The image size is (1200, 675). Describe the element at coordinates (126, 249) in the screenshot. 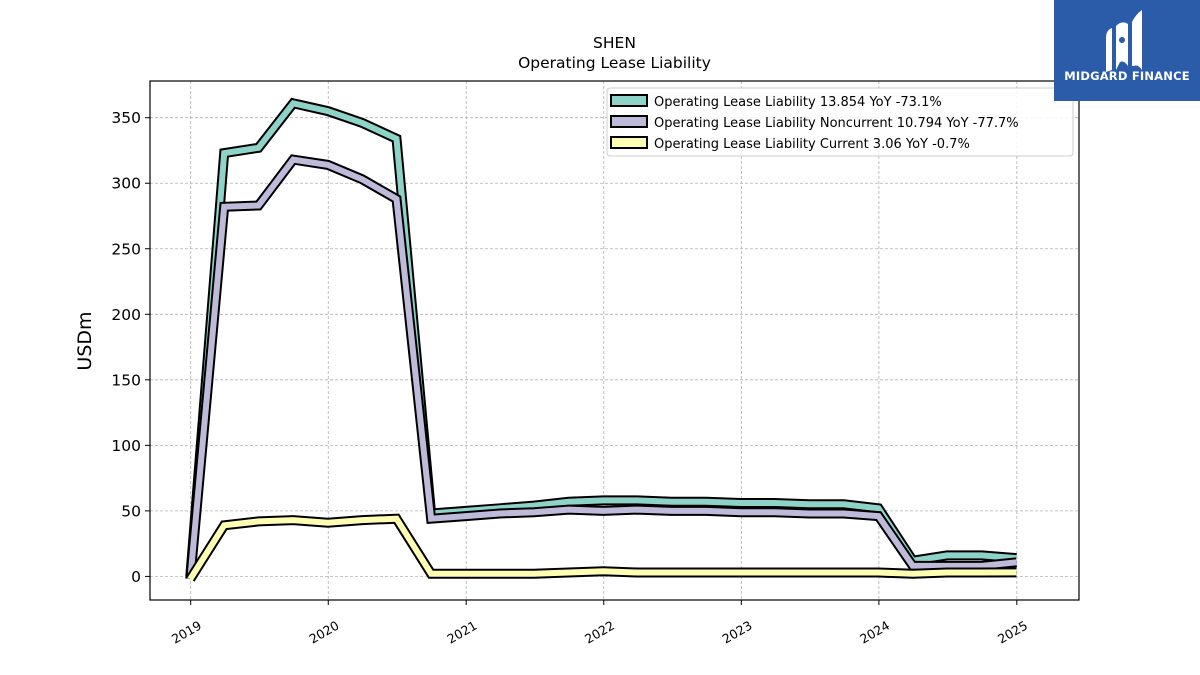

I see `y-tick-label: 250` at that location.